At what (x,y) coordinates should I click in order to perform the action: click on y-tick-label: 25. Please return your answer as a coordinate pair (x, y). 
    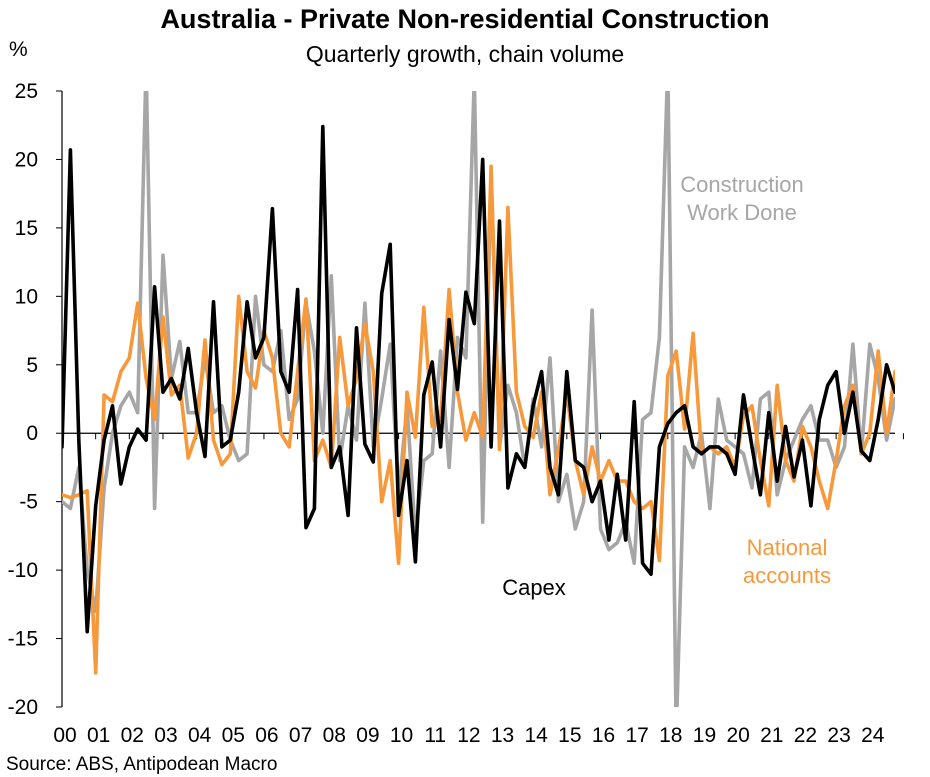
    Looking at the image, I should click on (26, 91).